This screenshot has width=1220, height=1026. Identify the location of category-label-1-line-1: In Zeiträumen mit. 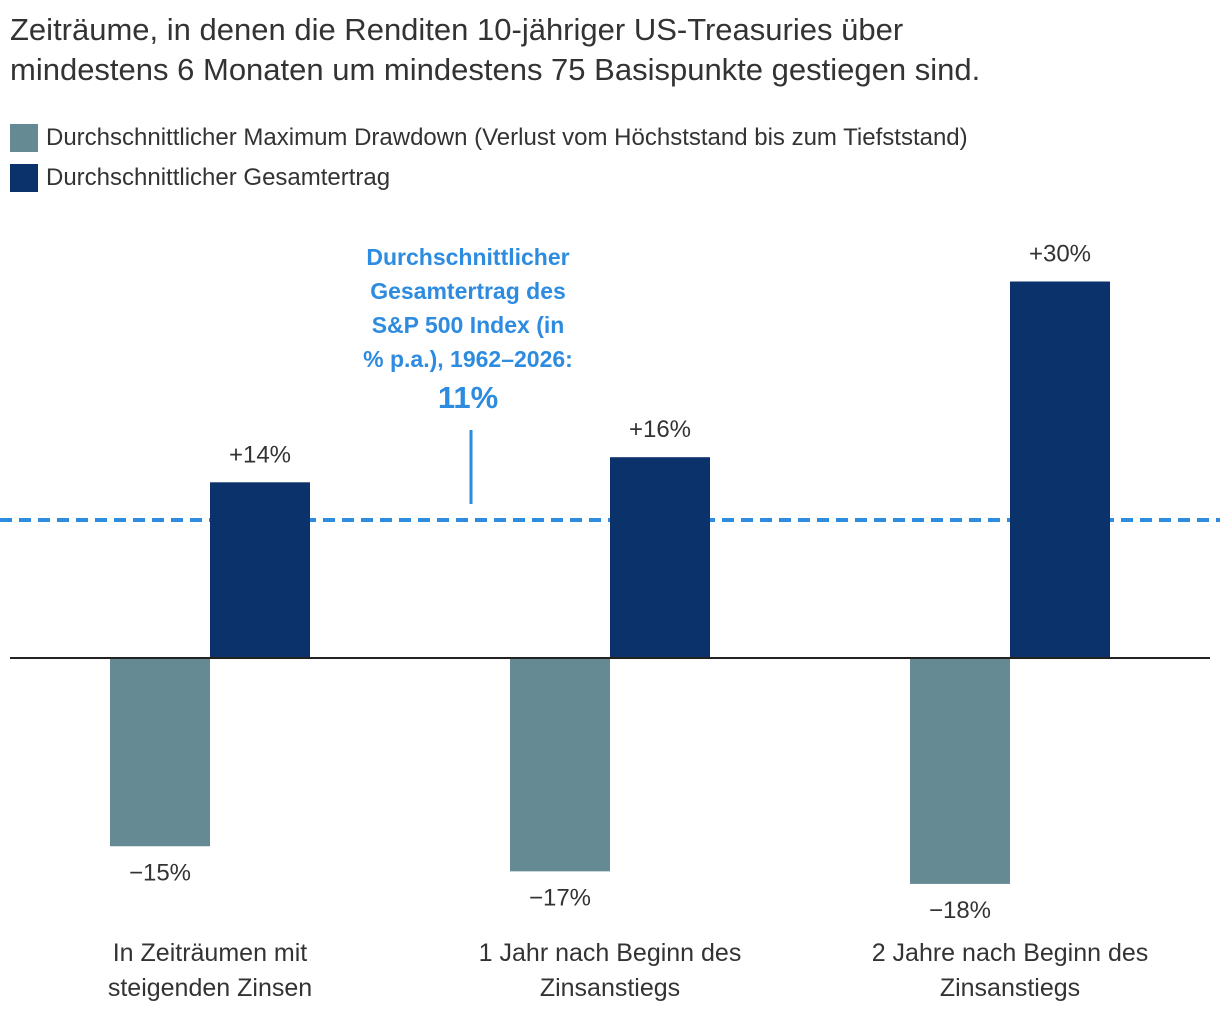
(210, 953).